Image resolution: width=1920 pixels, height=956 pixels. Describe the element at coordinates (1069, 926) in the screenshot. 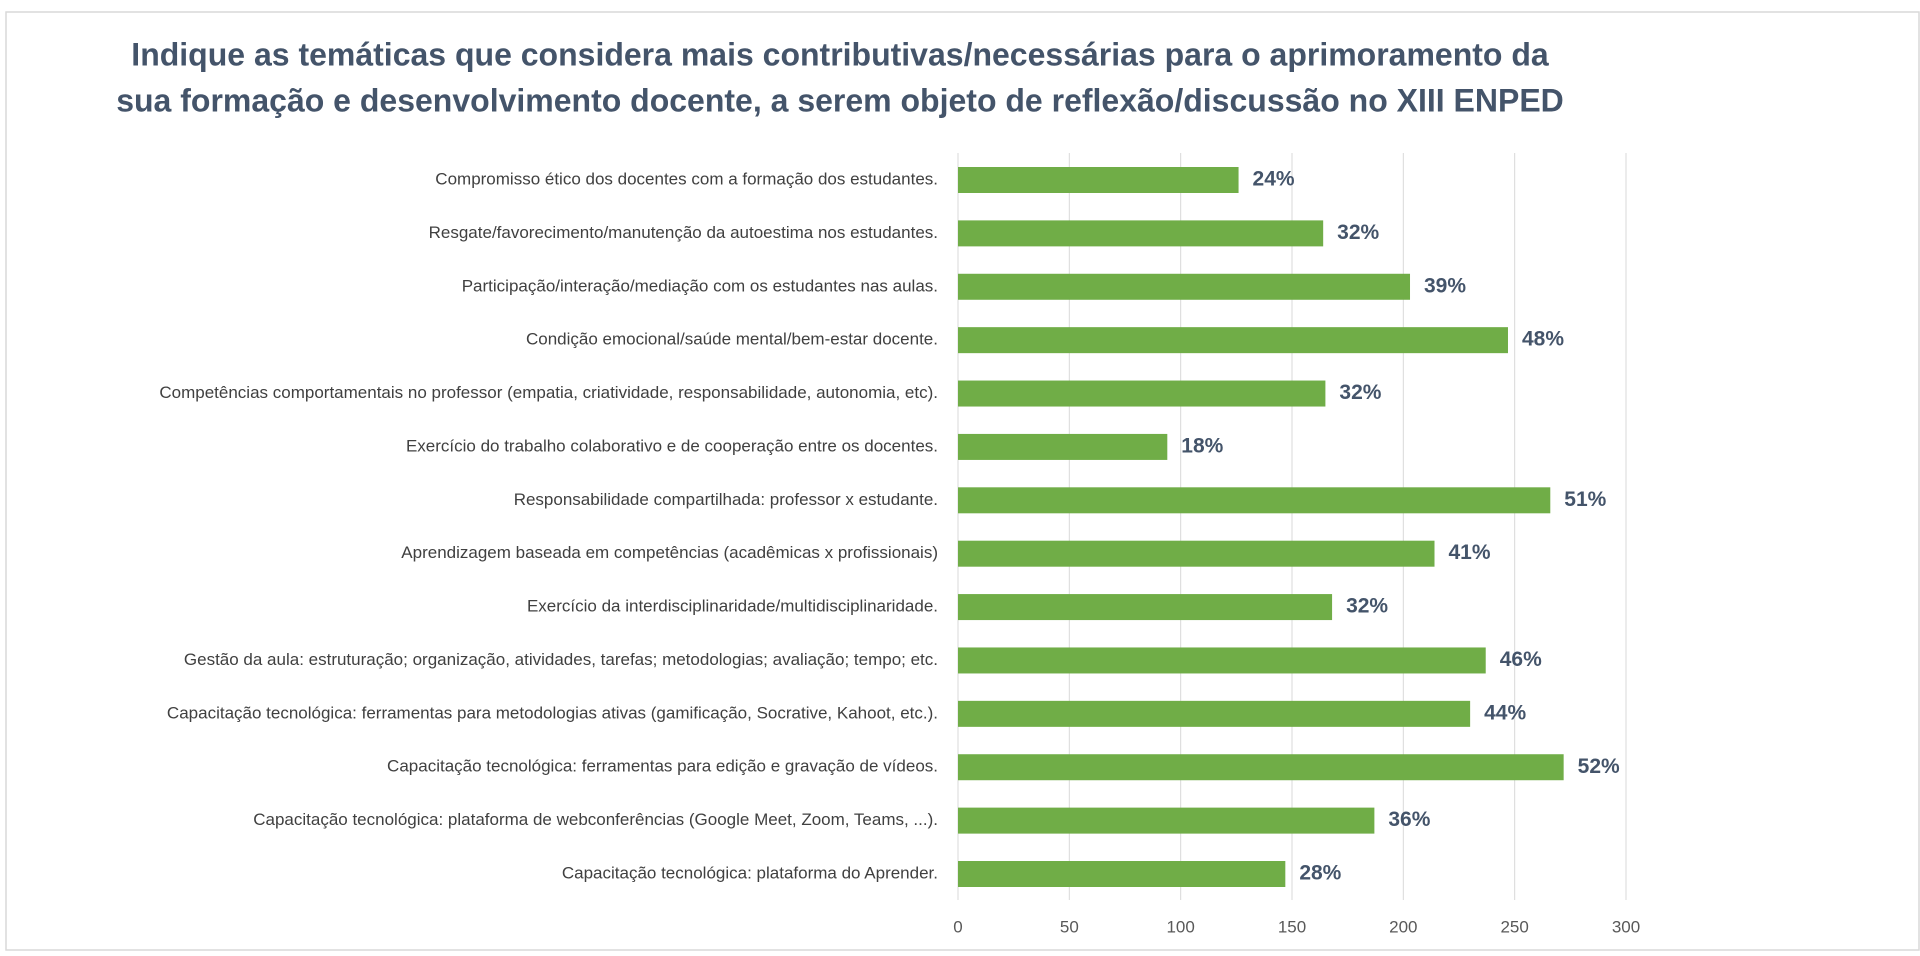

I see `x-tick-label: 50` at that location.